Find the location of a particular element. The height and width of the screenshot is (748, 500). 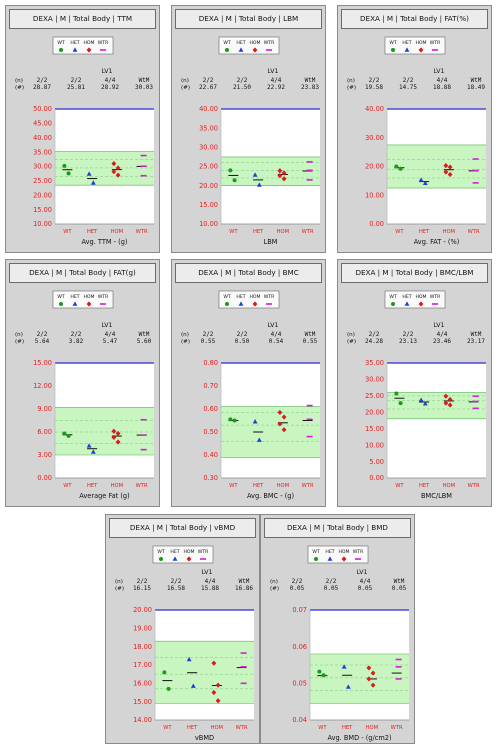

y-tick-label: 35.00 is located at coordinates (374, 363).